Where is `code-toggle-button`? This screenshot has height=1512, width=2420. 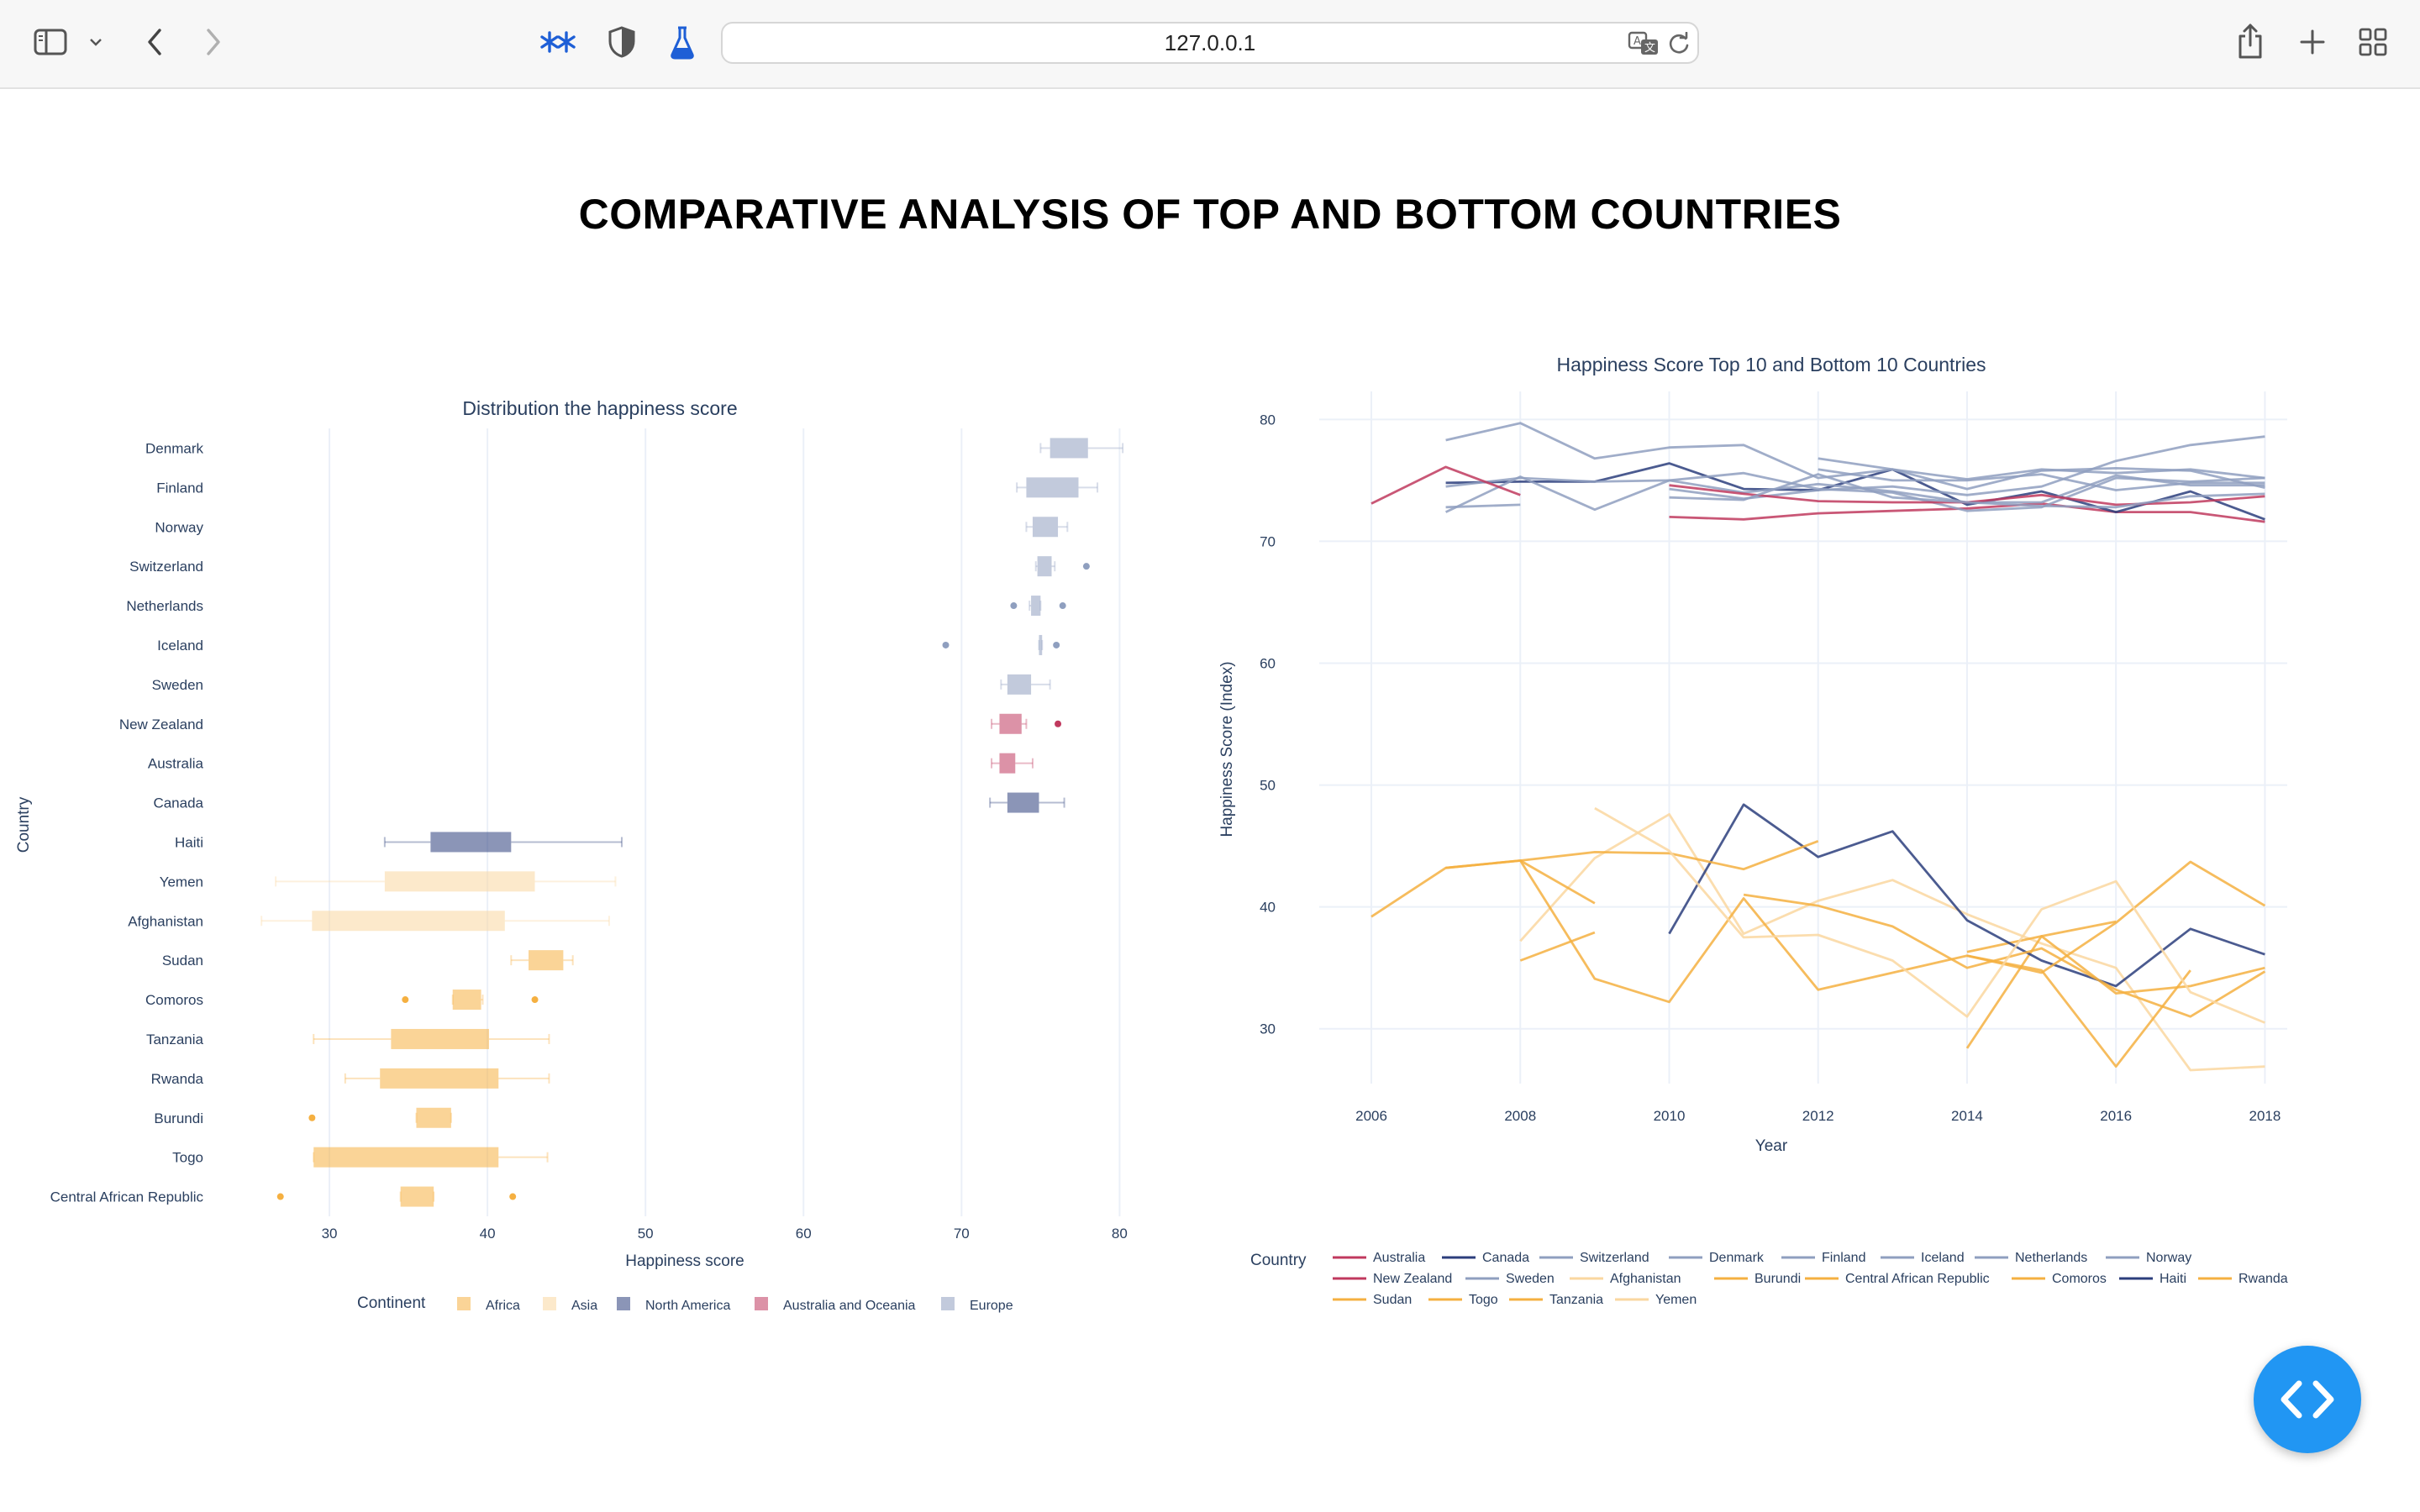 code-toggle-button is located at coordinates (2307, 1399).